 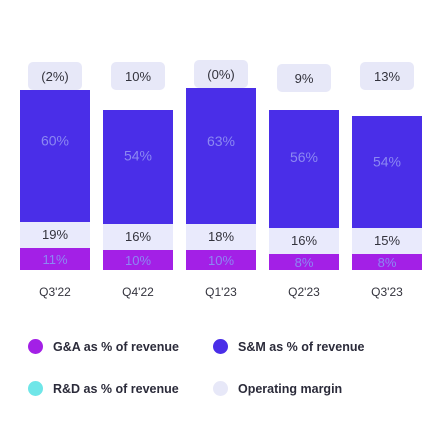 What do you see at coordinates (290, 388) in the screenshot?
I see `legend-label-opm: Operating margin` at bounding box center [290, 388].